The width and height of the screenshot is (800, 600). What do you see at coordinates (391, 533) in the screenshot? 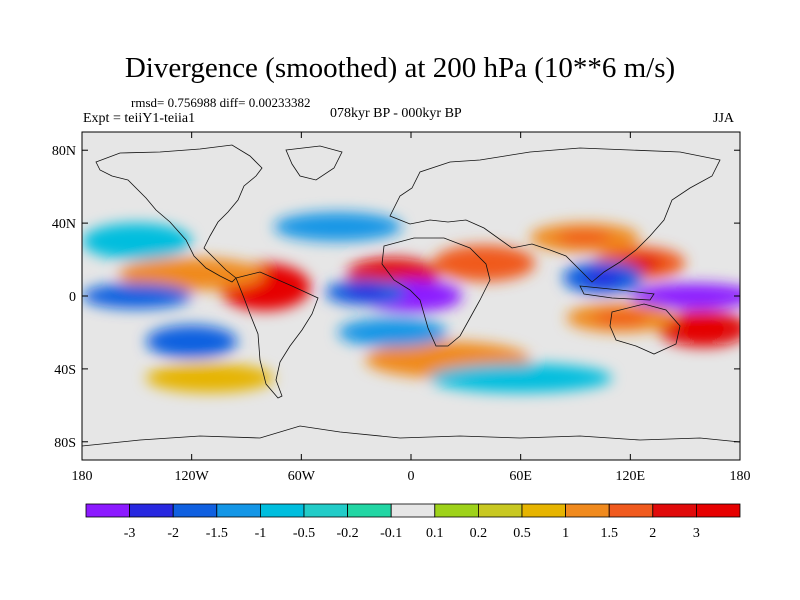
I see `colorbar-label-6: -0.1` at bounding box center [391, 533].